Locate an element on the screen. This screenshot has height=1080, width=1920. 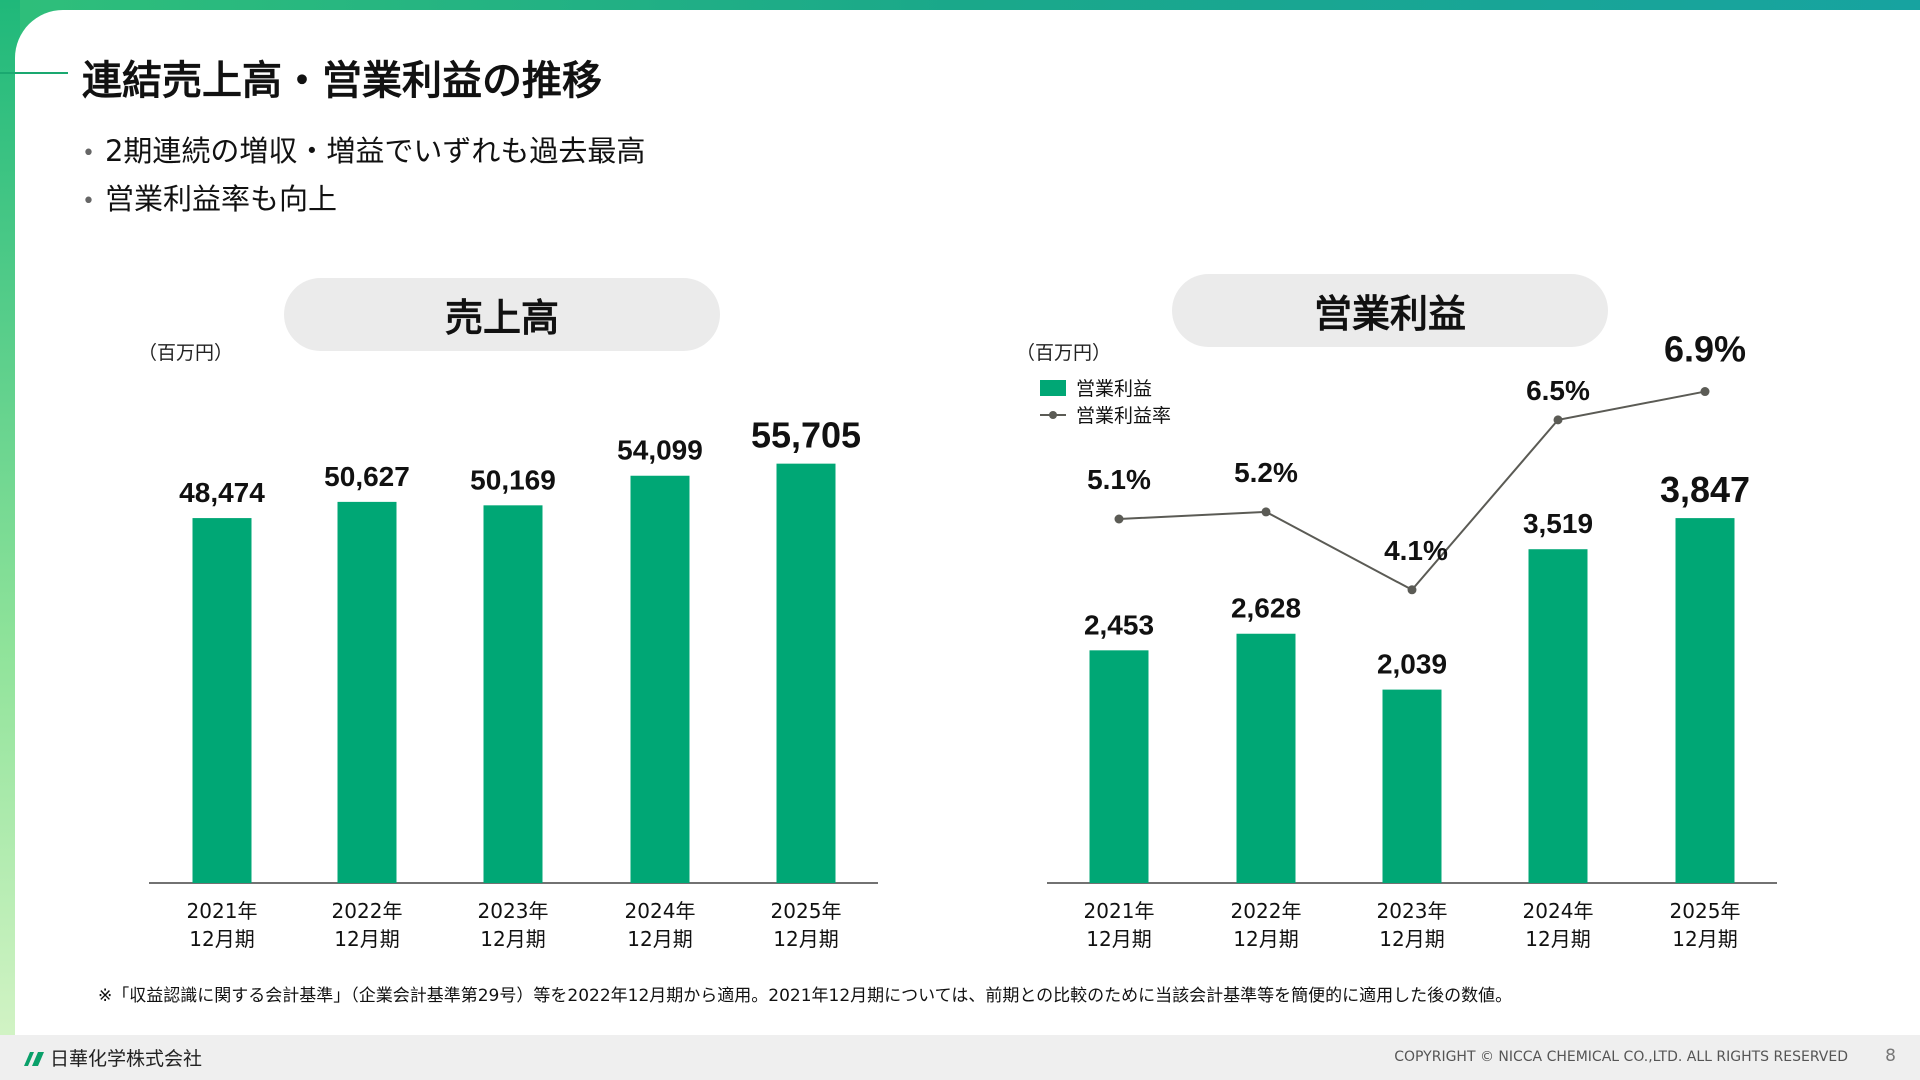
sales-value-label: 54,099 is located at coordinates (660, 450).